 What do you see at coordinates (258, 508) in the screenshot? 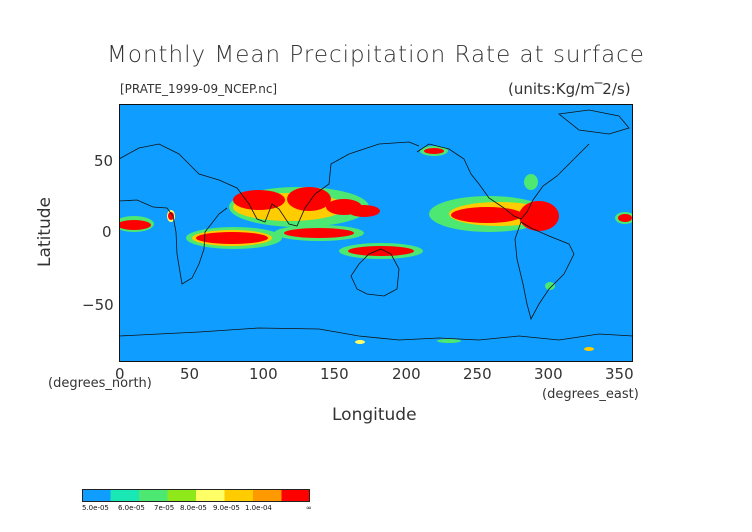
I see `colorbar-label: 1.0e-04` at bounding box center [258, 508].